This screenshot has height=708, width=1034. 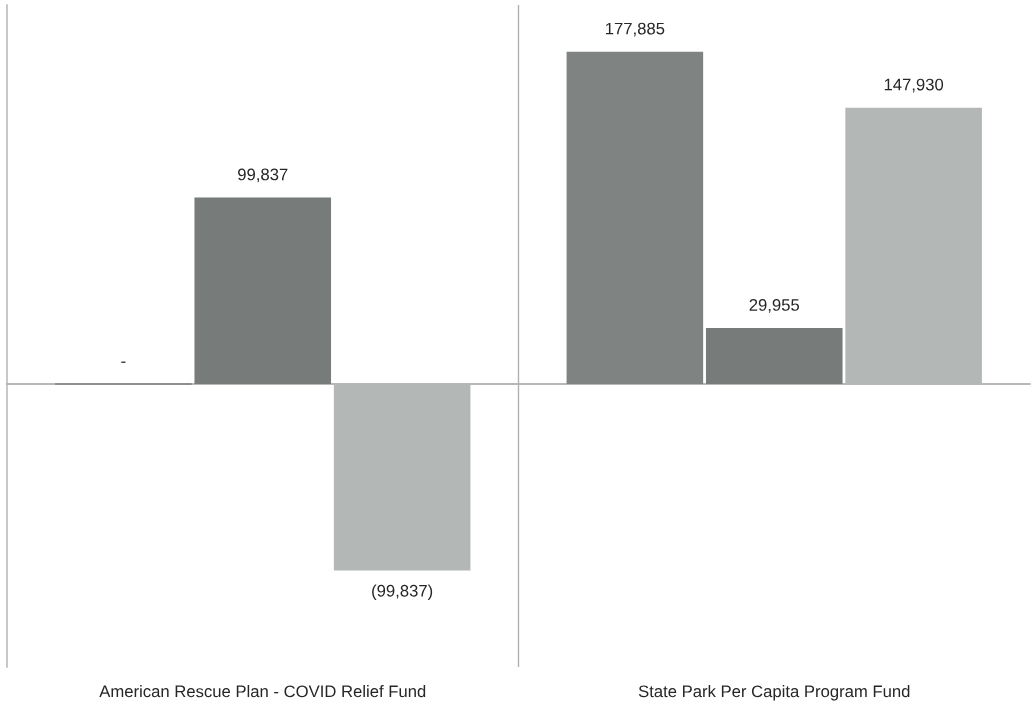 I want to click on data-label: 29,955, so click(x=774, y=306).